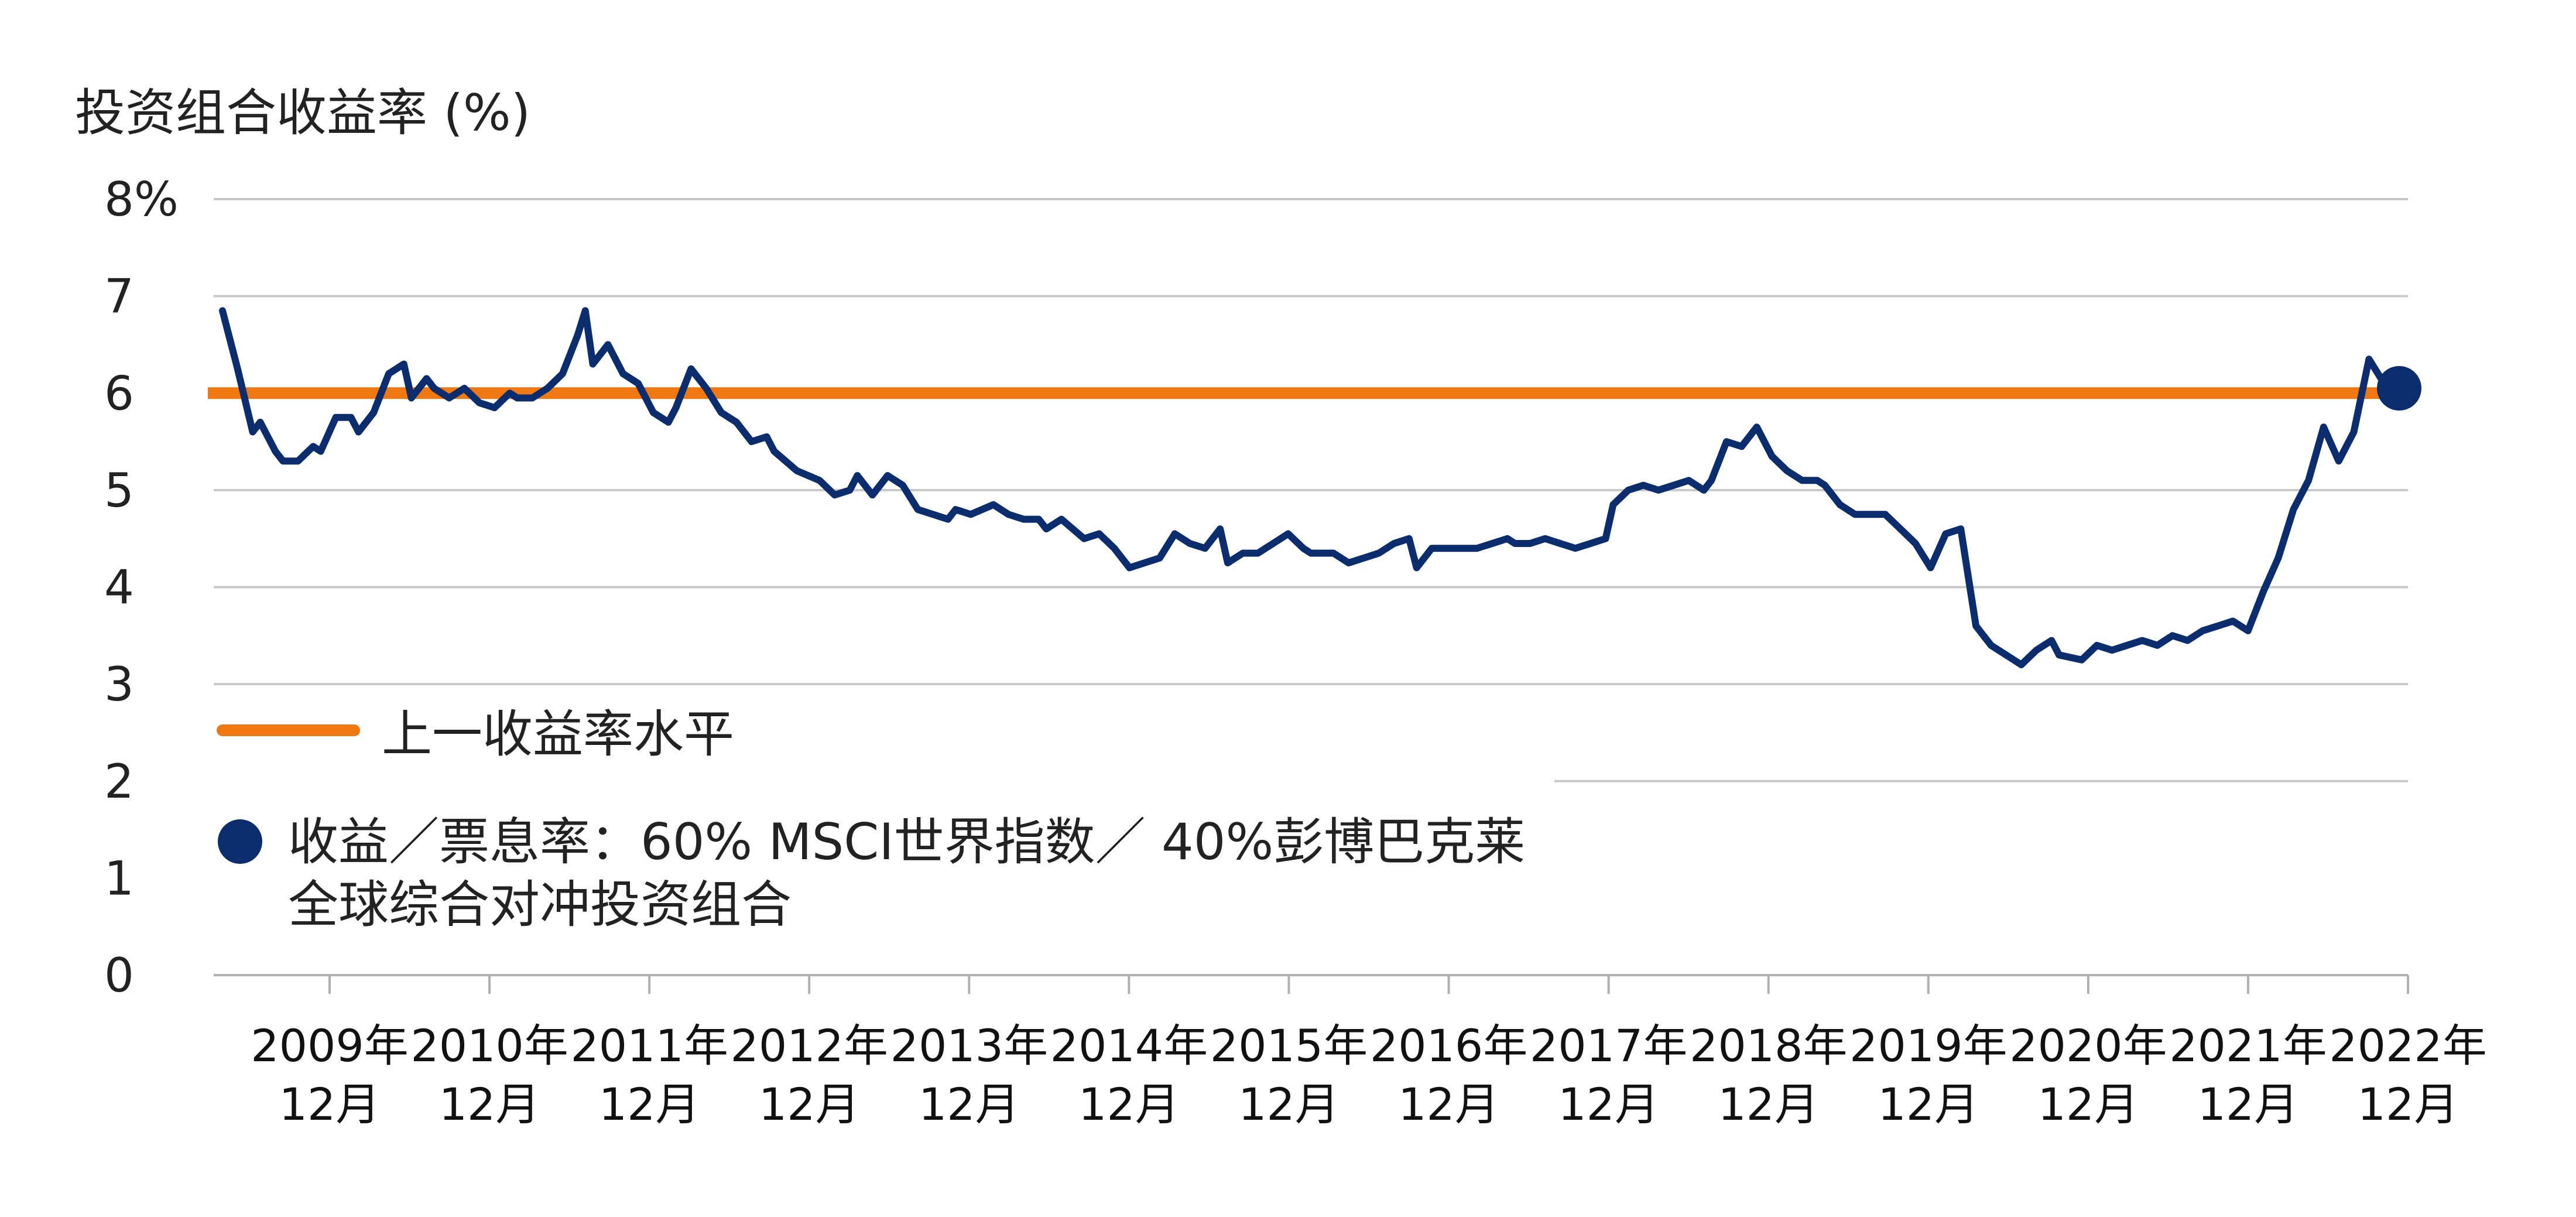  What do you see at coordinates (969, 1046) in the screenshot?
I see `x-tick-year: 2013年` at bounding box center [969, 1046].